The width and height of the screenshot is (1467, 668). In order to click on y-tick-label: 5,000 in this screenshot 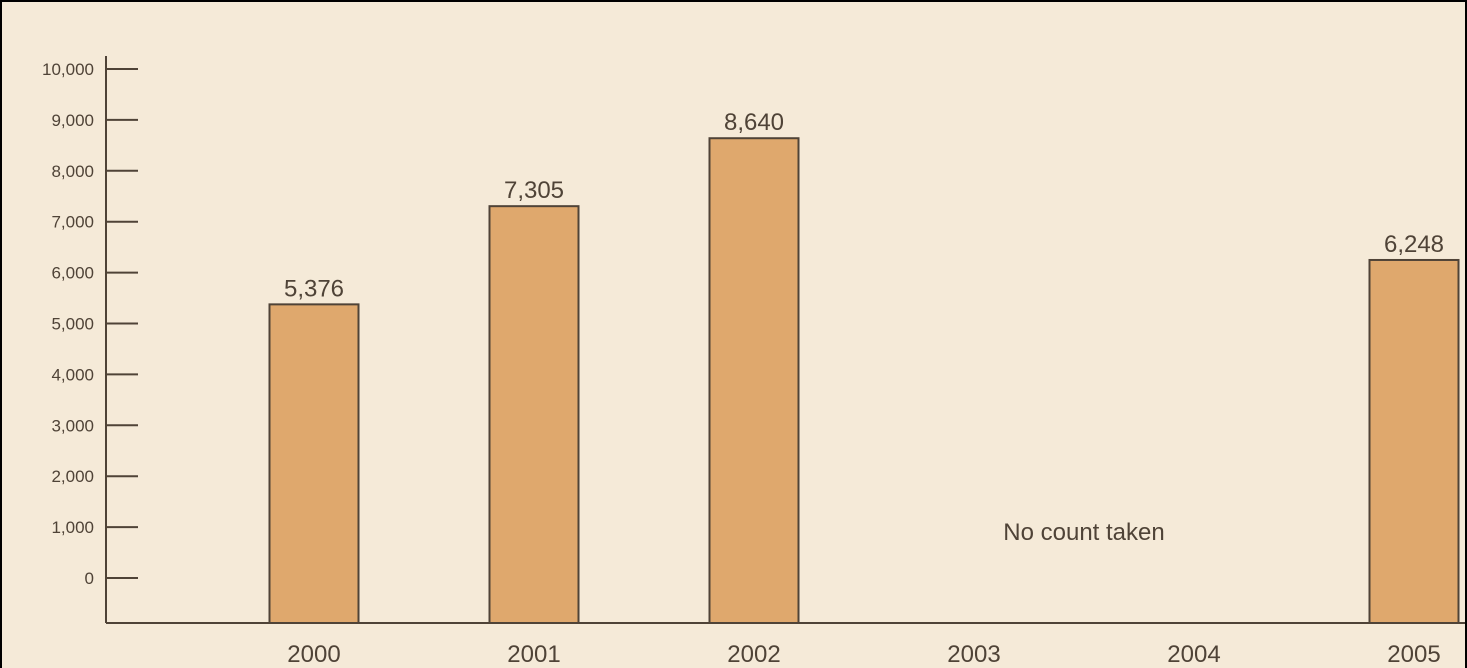, I will do `click(72, 324)`.